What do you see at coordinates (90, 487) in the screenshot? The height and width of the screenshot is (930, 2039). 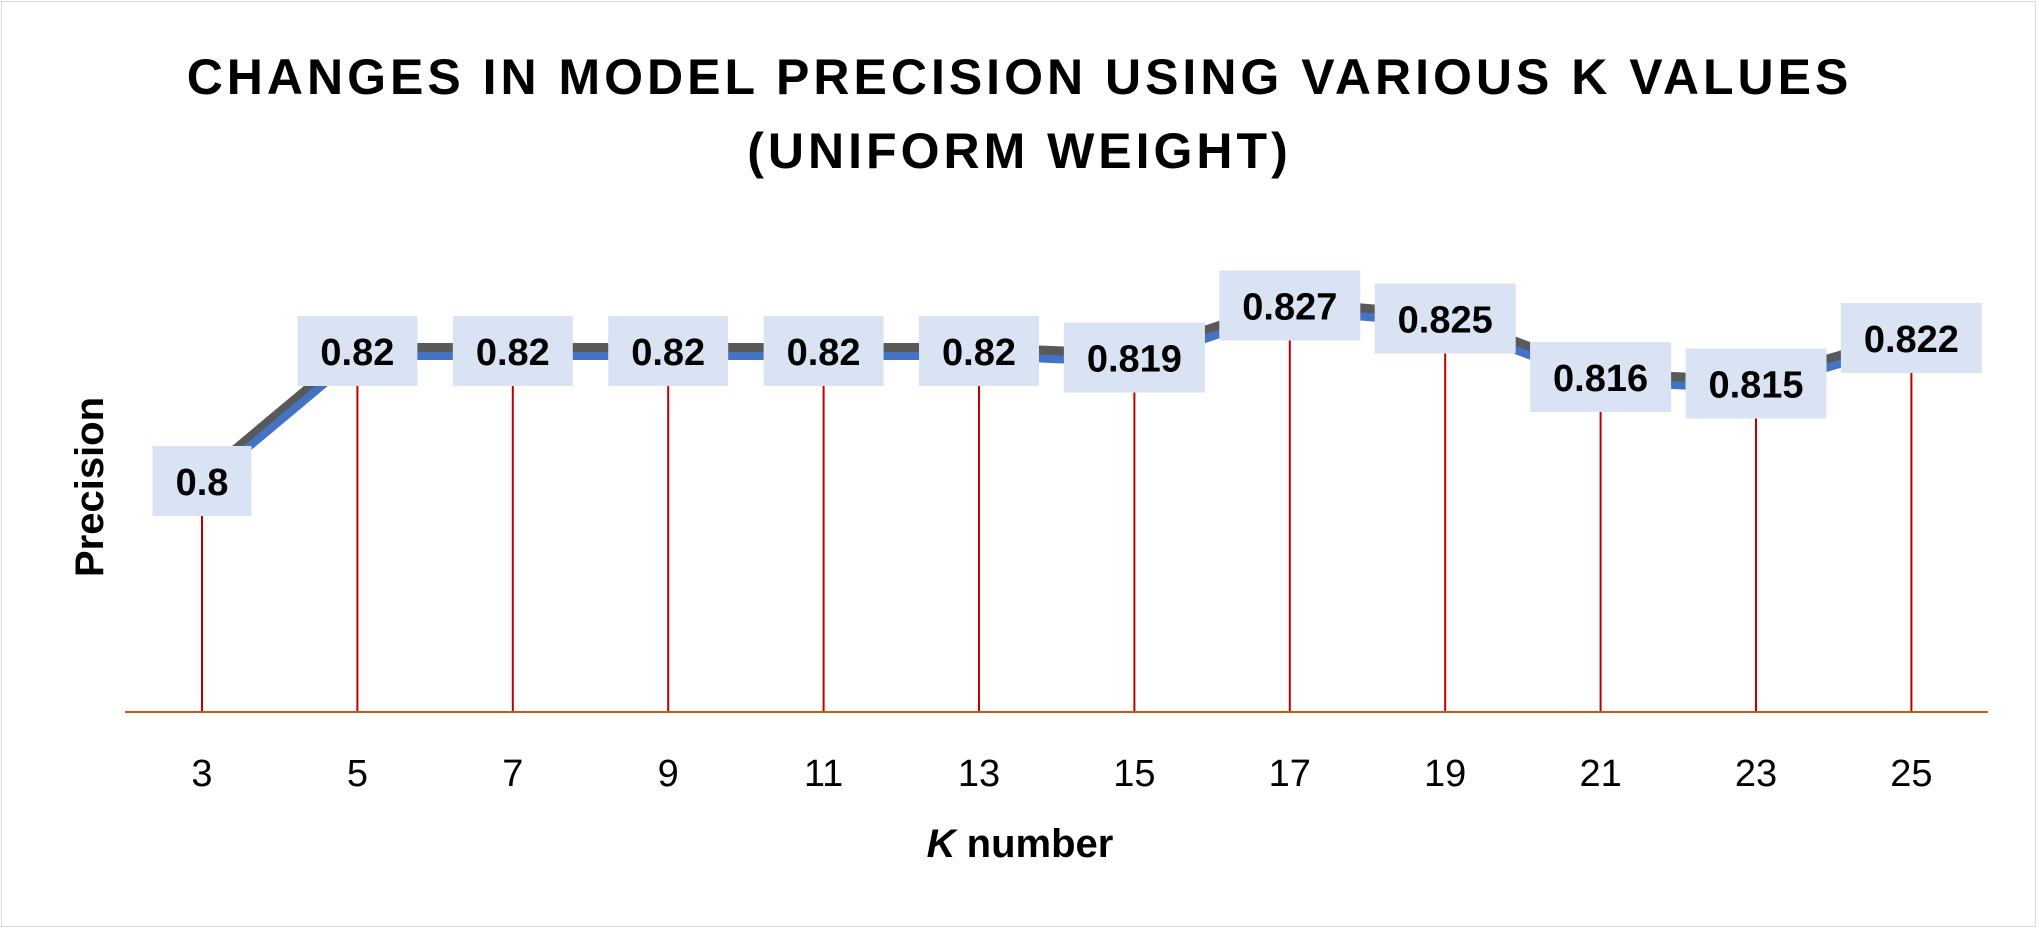 I see `y-axis-label: Precision` at bounding box center [90, 487].